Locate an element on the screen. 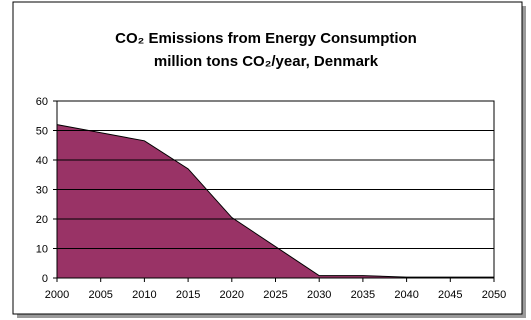 Image resolution: width=531 pixels, height=320 pixels. x-tick-label-2030: 2030 is located at coordinates (319, 295).